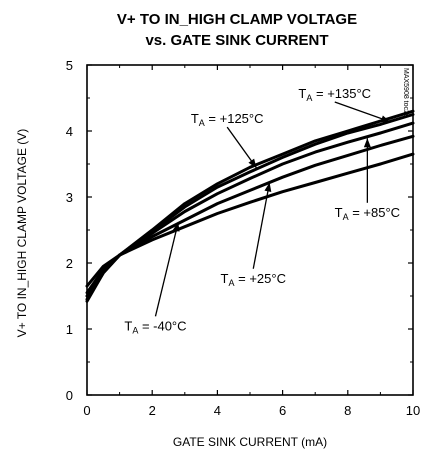 The width and height of the screenshot is (424, 456). What do you see at coordinates (217, 410) in the screenshot?
I see `x-tick-label: 4` at bounding box center [217, 410].